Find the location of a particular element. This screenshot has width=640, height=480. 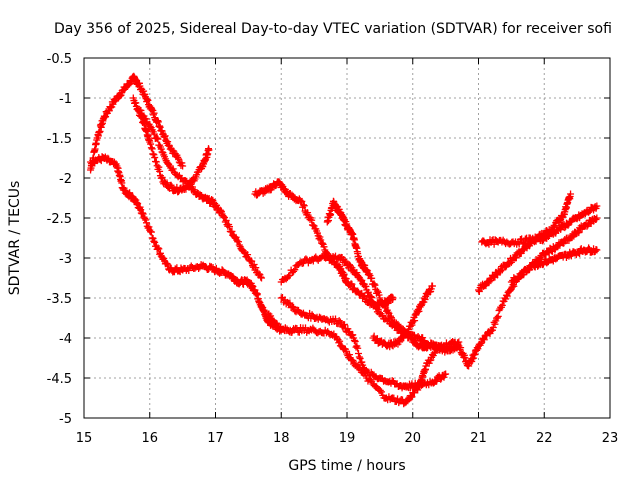

y-tick-label: -4 is located at coordinates (65, 339).